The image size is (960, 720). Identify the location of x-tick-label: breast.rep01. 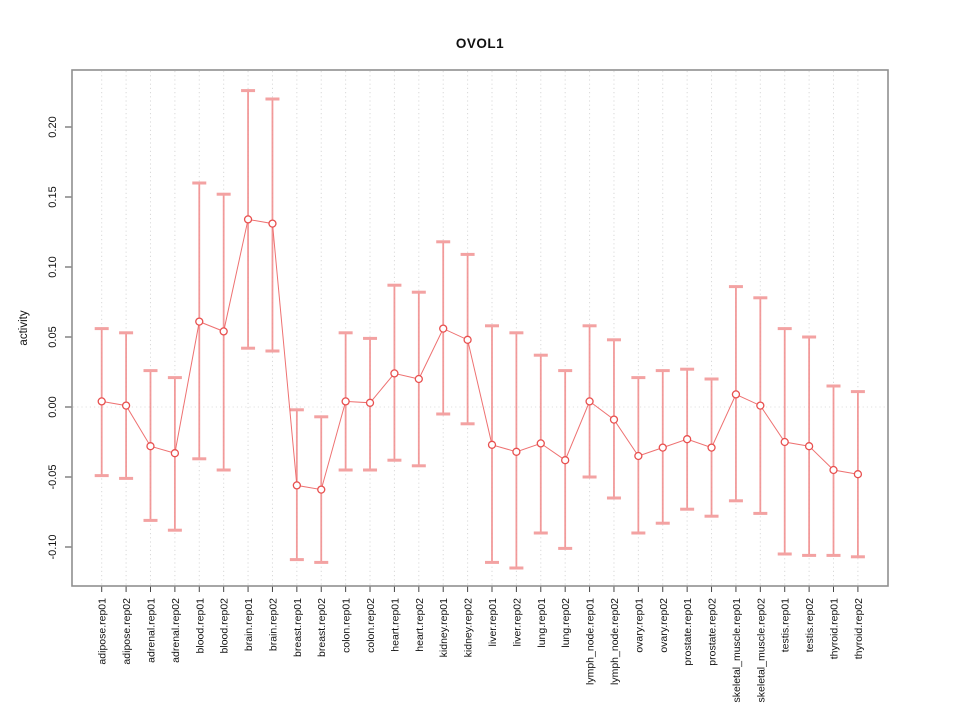
(298, 627).